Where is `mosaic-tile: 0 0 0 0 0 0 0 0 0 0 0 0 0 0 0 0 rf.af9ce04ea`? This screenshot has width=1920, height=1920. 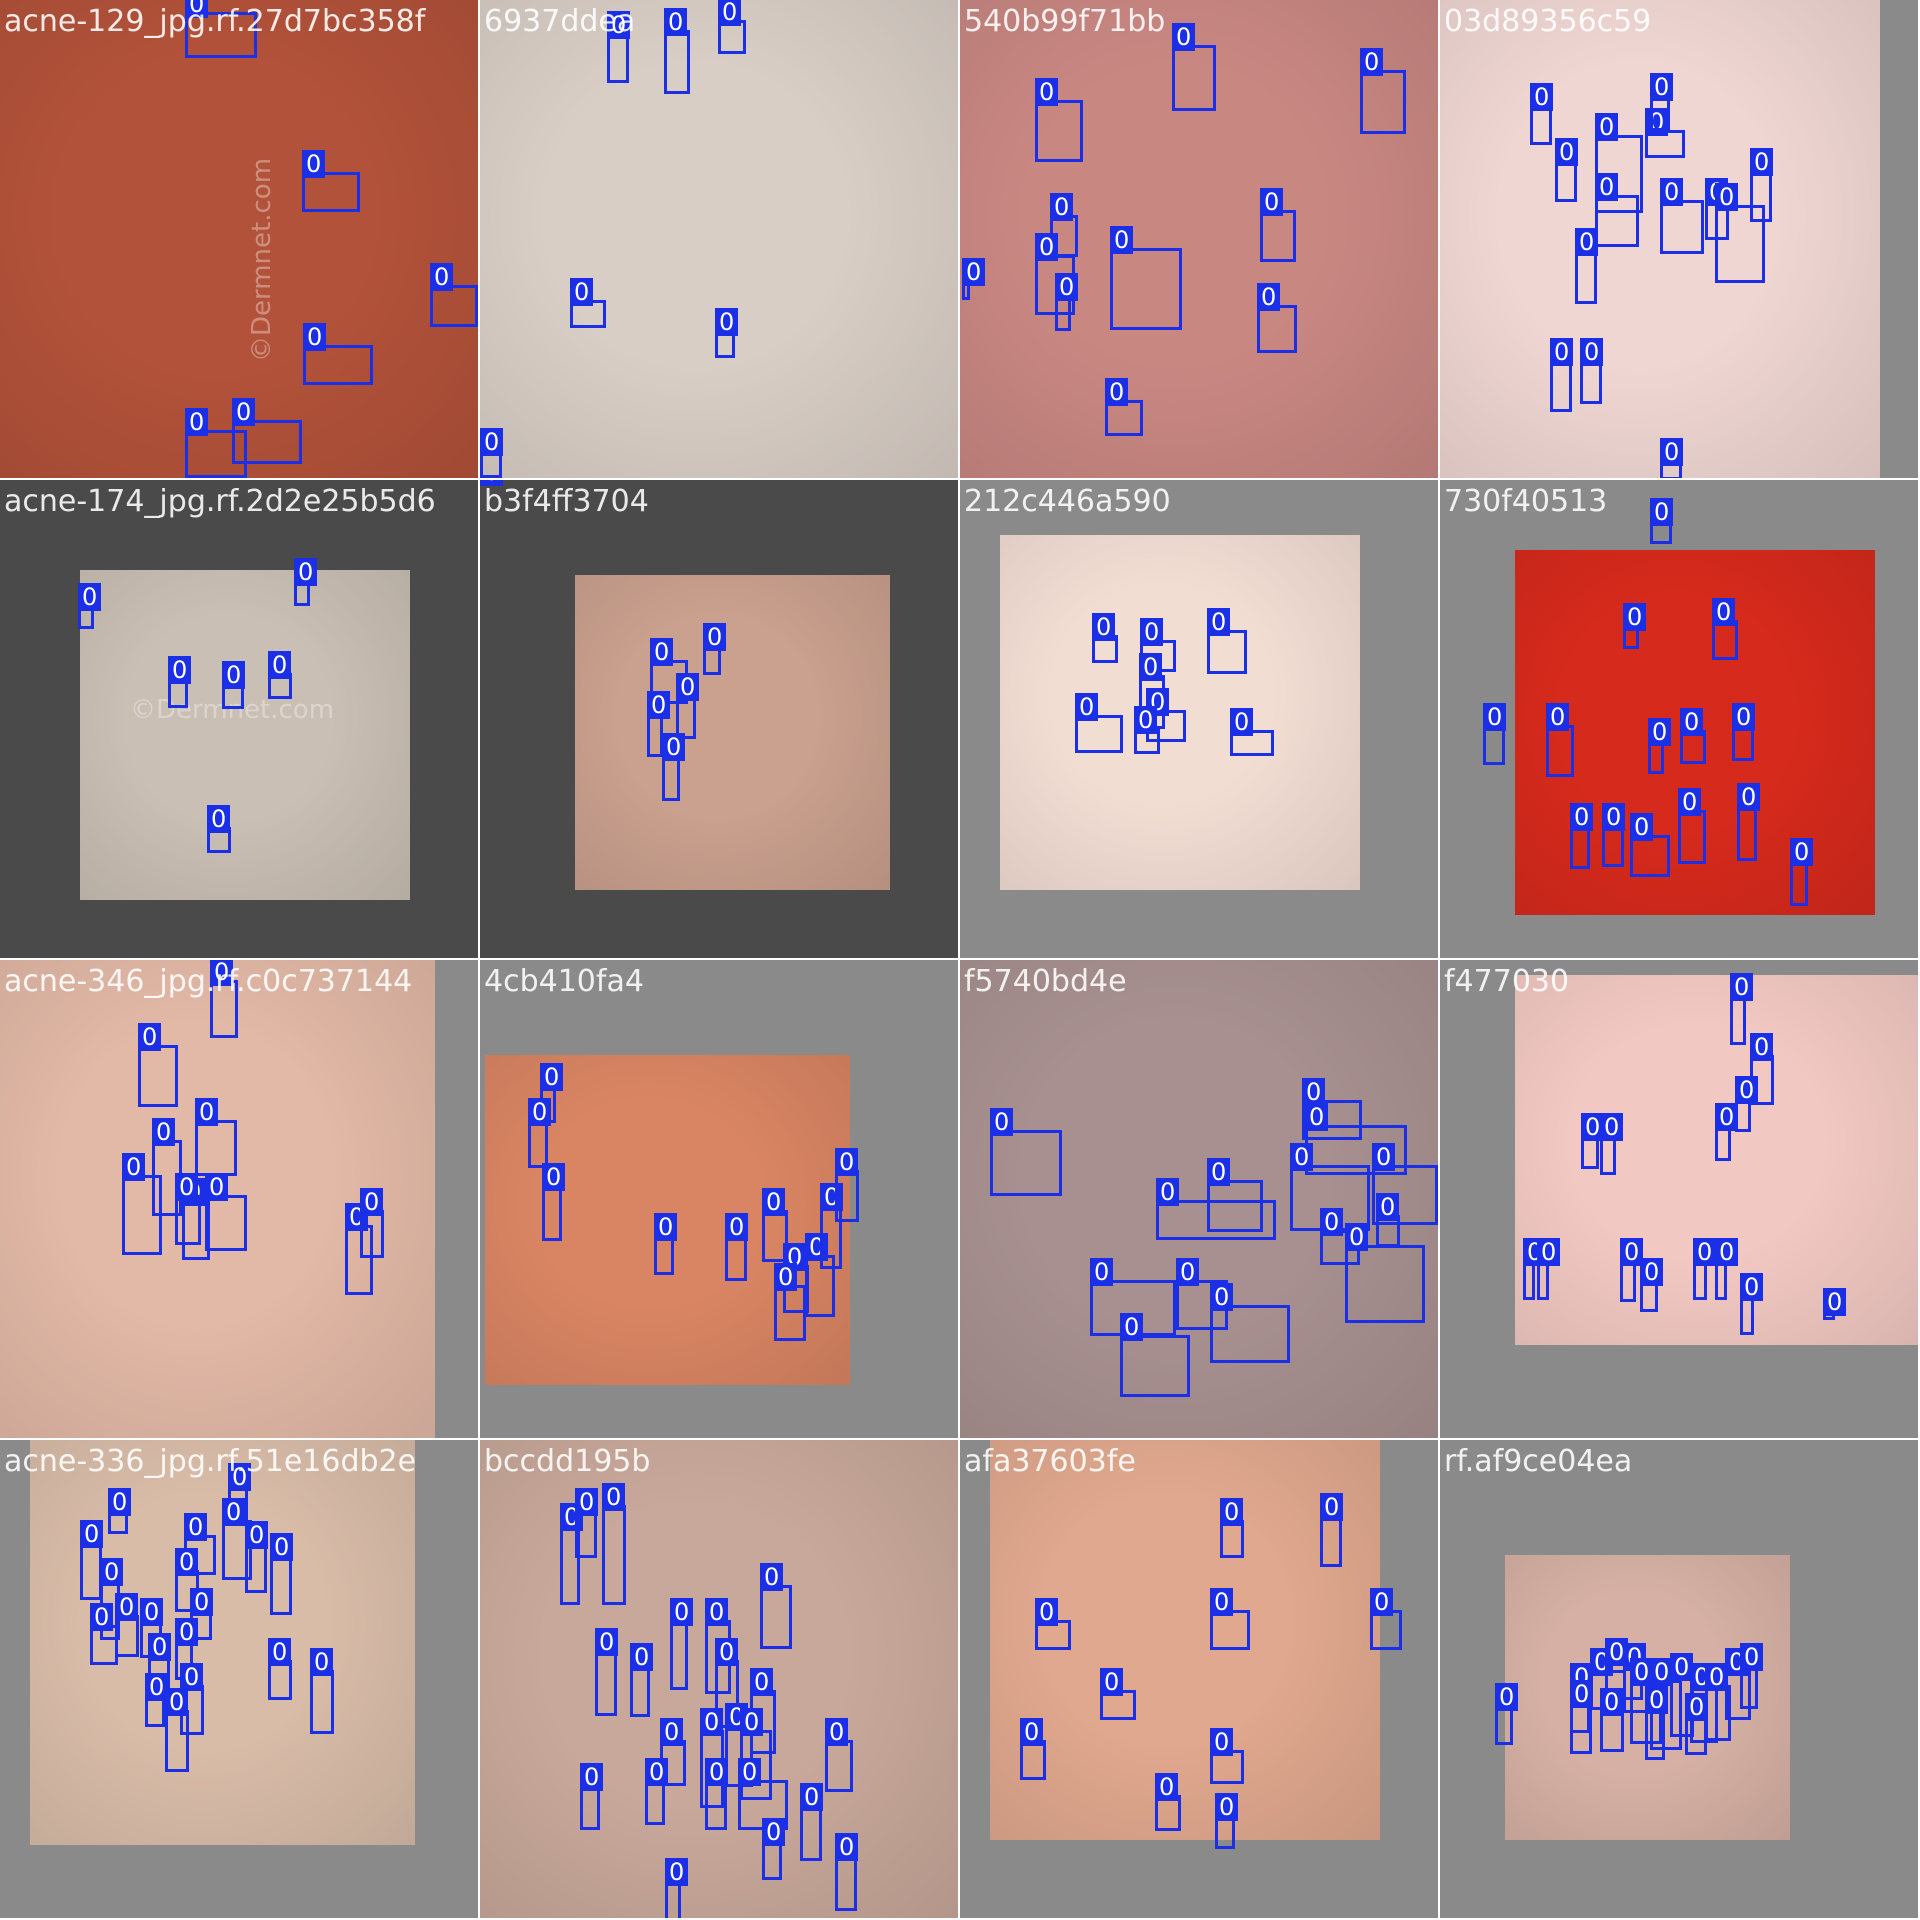
mosaic-tile: 0 0 0 0 0 0 0 0 0 0 0 0 0 0 0 0 rf.af9ce04ea is located at coordinates (1679, 1679).